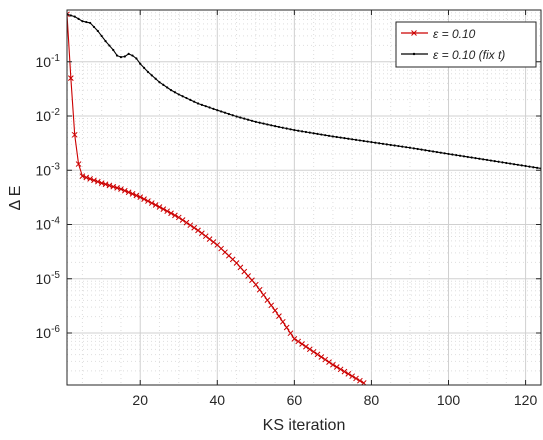  I want to click on legend-label-series-2: ε = 0.10 (fix t), so click(469, 55).